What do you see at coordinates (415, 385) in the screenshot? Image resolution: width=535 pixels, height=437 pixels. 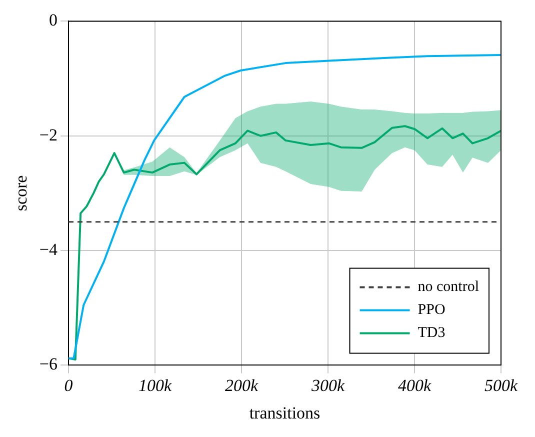 I see `x-tick-label: 400k` at bounding box center [415, 385].